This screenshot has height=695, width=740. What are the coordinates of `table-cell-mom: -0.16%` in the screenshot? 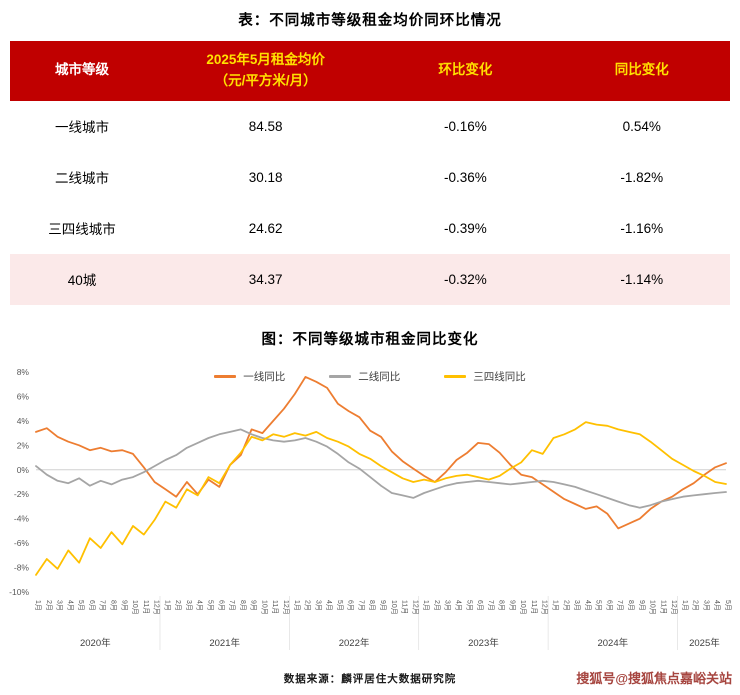 It's located at (465, 126).